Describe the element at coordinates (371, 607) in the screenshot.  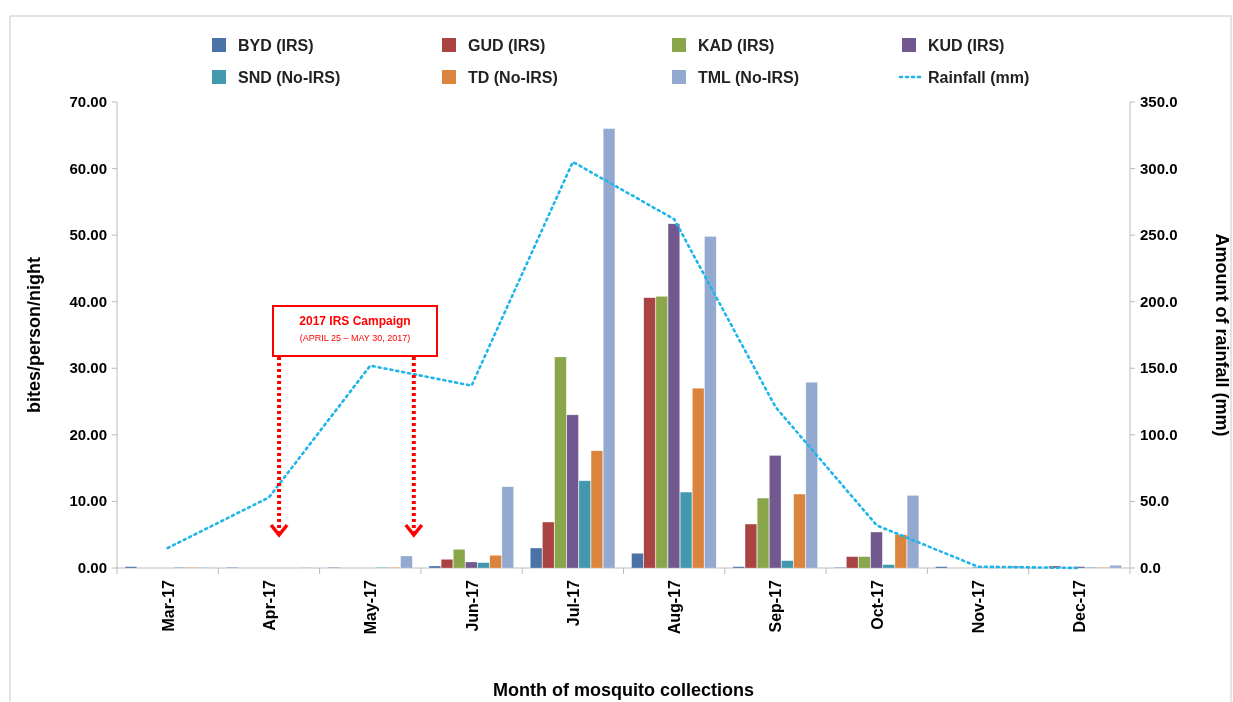
I see `x-tick-label: May-17` at that location.